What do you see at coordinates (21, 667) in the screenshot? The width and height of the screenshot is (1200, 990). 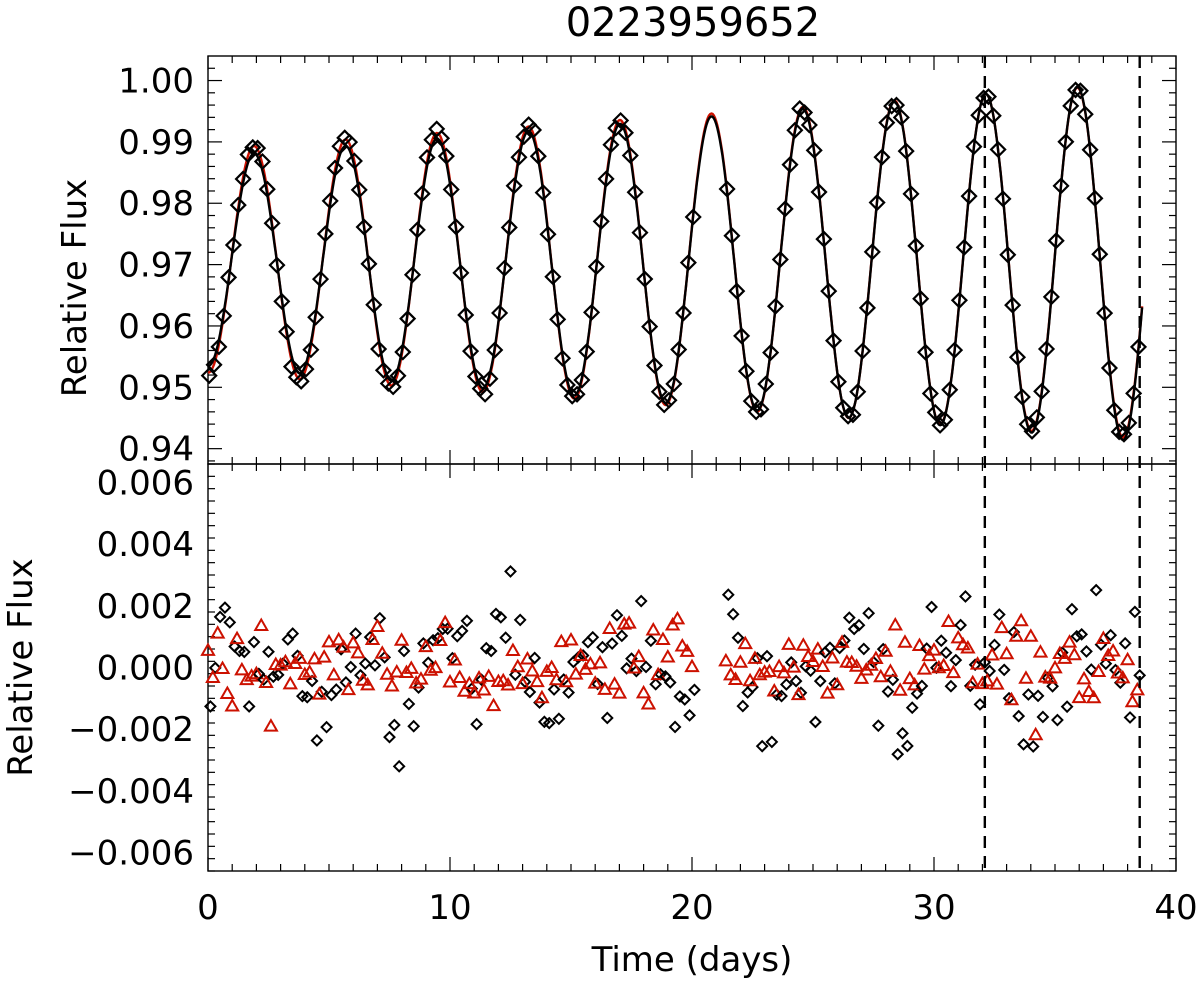 I see `bottom-y-axis-label: Relative Flux` at bounding box center [21, 667].